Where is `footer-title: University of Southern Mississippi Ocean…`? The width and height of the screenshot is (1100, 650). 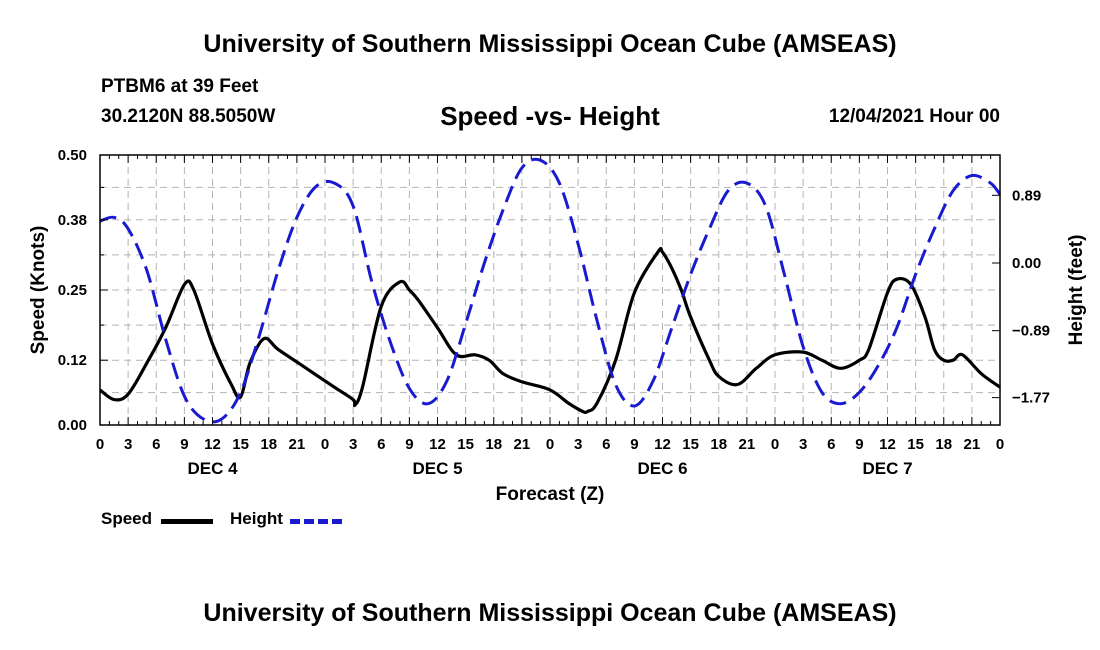 footer-title: University of Southern Mississippi Ocean… is located at coordinates (550, 613).